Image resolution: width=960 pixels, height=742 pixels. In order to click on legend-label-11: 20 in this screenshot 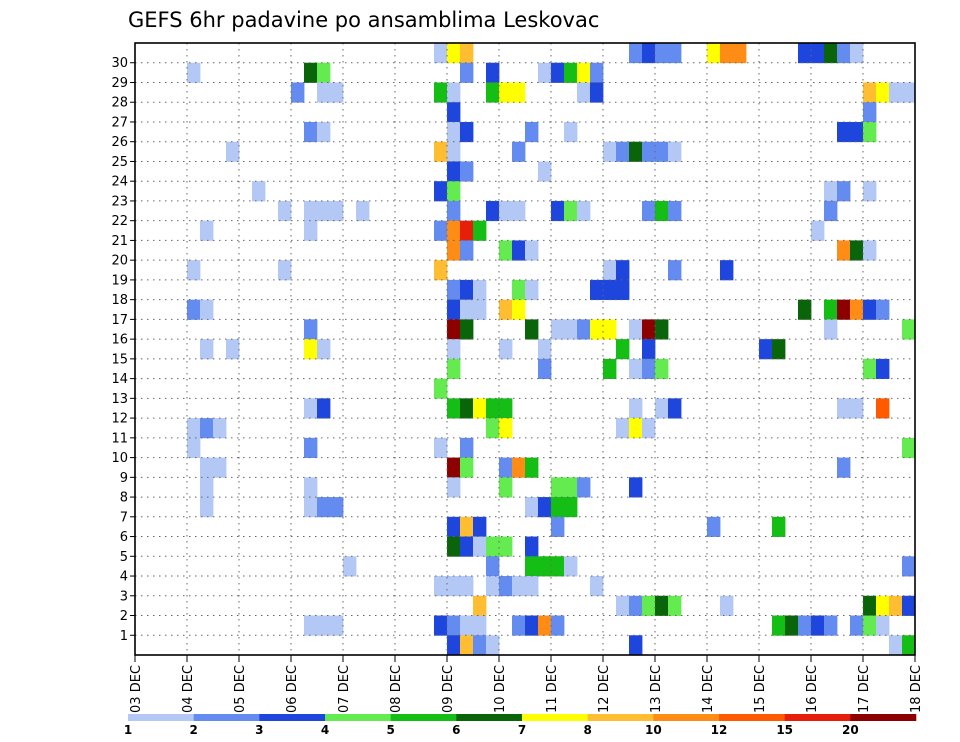, I will do `click(850, 730)`.